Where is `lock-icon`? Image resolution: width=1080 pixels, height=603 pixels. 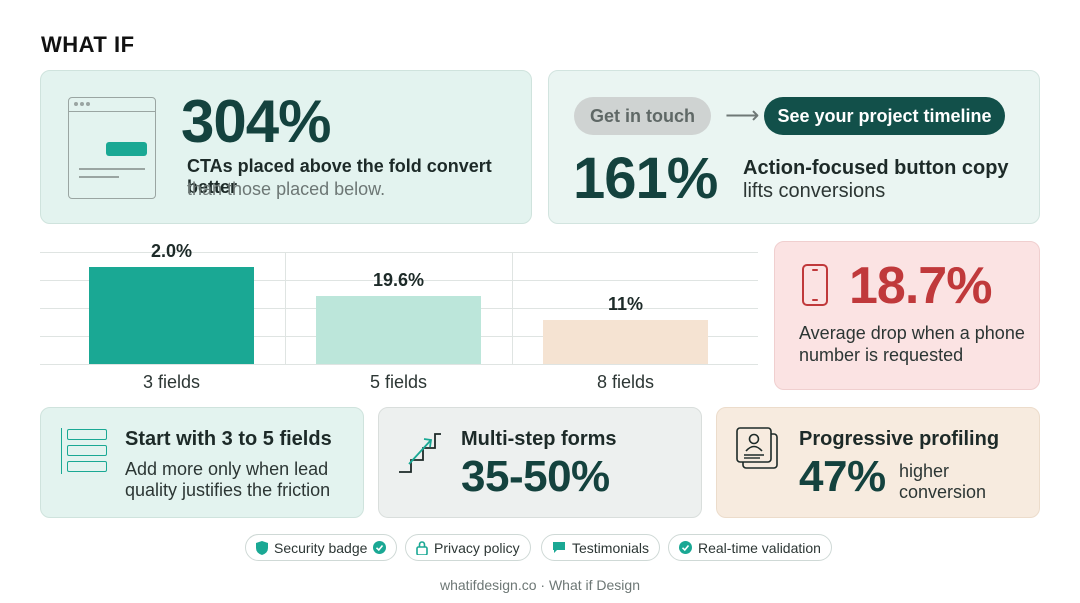
lock-icon is located at coordinates (422, 547).